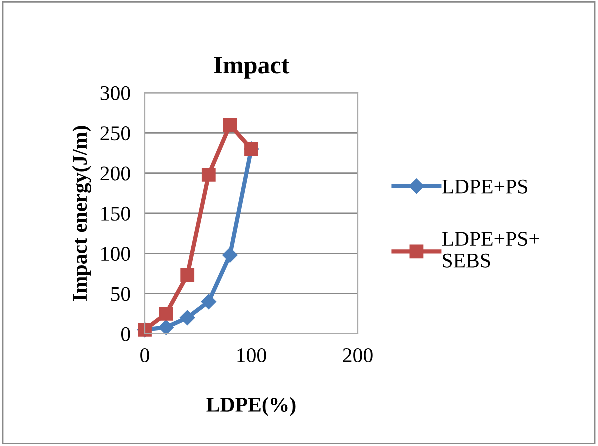 The image size is (598, 446). What do you see at coordinates (115, 93) in the screenshot?
I see `y-tick-label: 300` at bounding box center [115, 93].